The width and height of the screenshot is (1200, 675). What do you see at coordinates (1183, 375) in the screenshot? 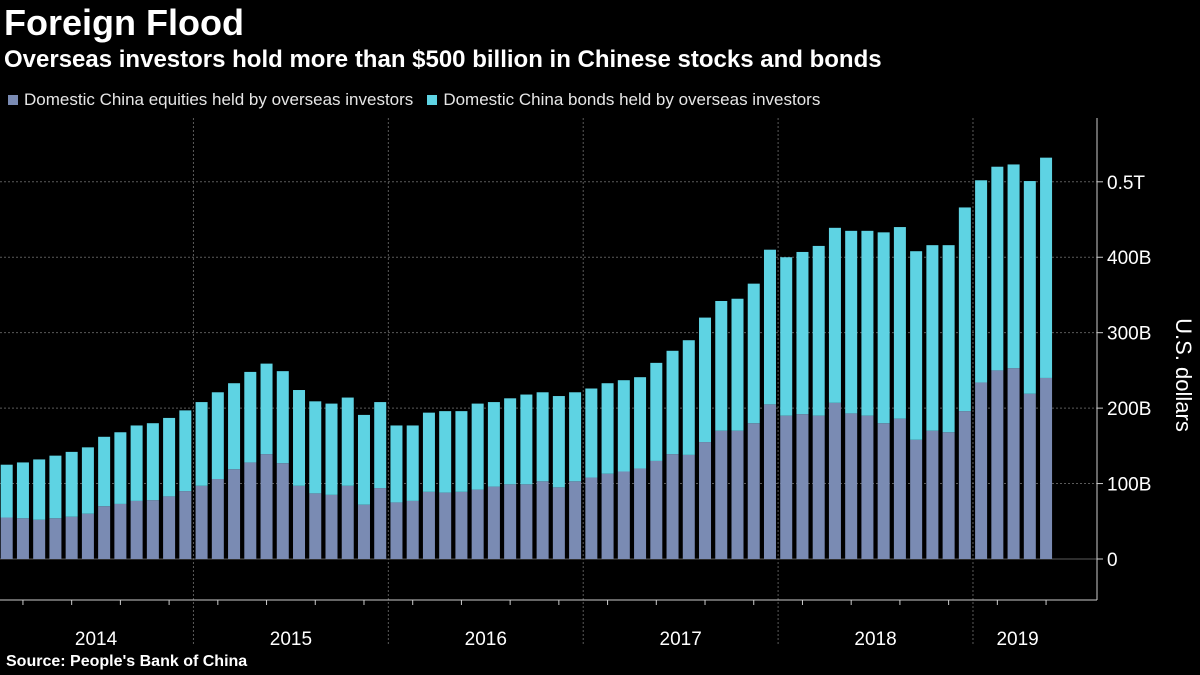
I see `y-axis-title: U.S. dollars` at bounding box center [1183, 375].